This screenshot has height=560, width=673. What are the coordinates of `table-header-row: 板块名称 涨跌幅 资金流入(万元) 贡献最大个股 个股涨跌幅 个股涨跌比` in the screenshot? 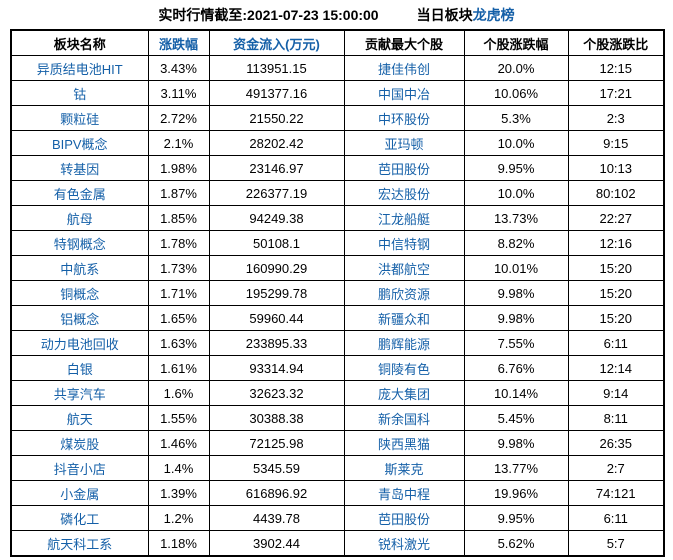 It's located at (337, 42).